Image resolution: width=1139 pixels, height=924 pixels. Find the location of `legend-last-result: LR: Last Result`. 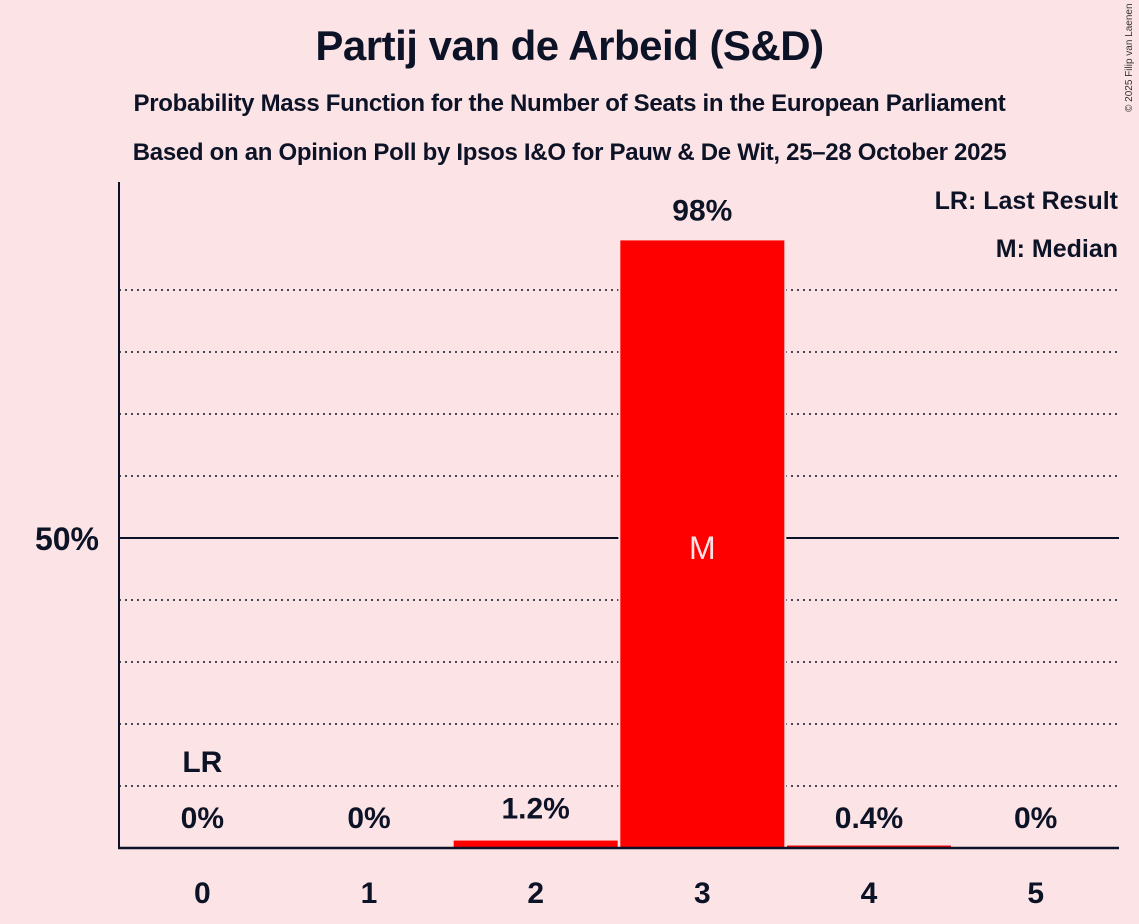

legend-last-result: LR: Last Result is located at coordinates (1027, 201).